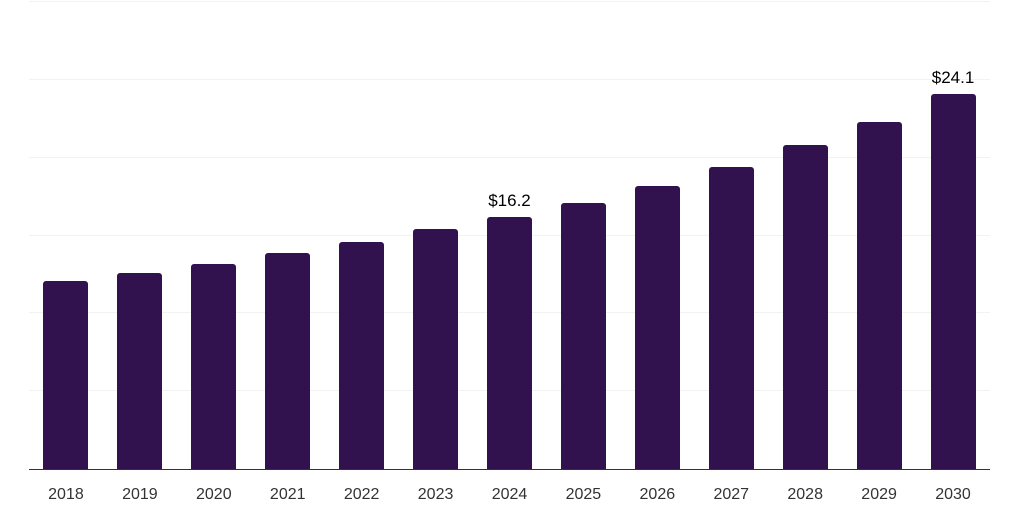 This screenshot has height=512, width=1024. Describe the element at coordinates (805, 307) in the screenshot. I see `bar-2028` at that location.